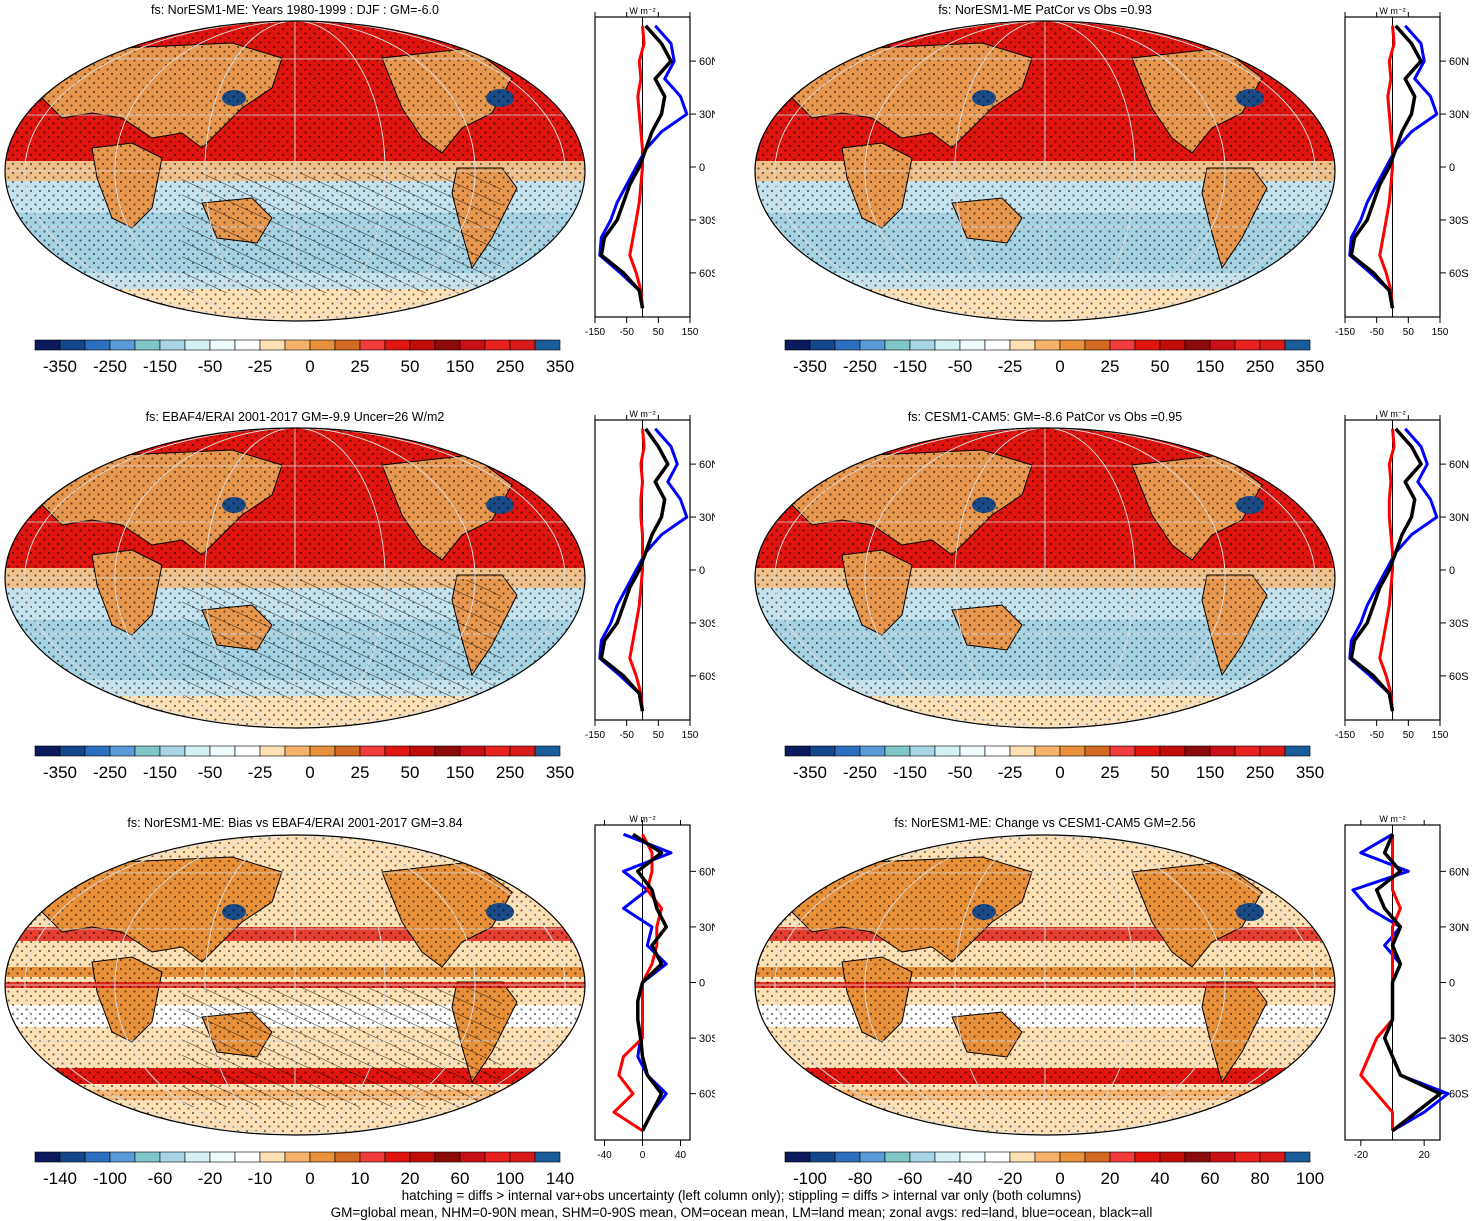 The height and width of the screenshot is (1221, 1483). I want to click on colorbar-label: 80, so click(1260, 1178).